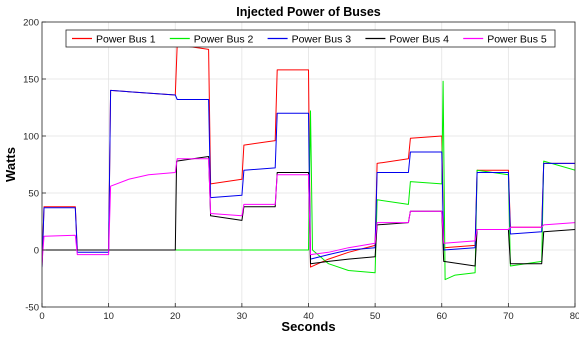  Describe the element at coordinates (308, 12) in the screenshot. I see `chart-title: Injected Power of Buses` at that location.